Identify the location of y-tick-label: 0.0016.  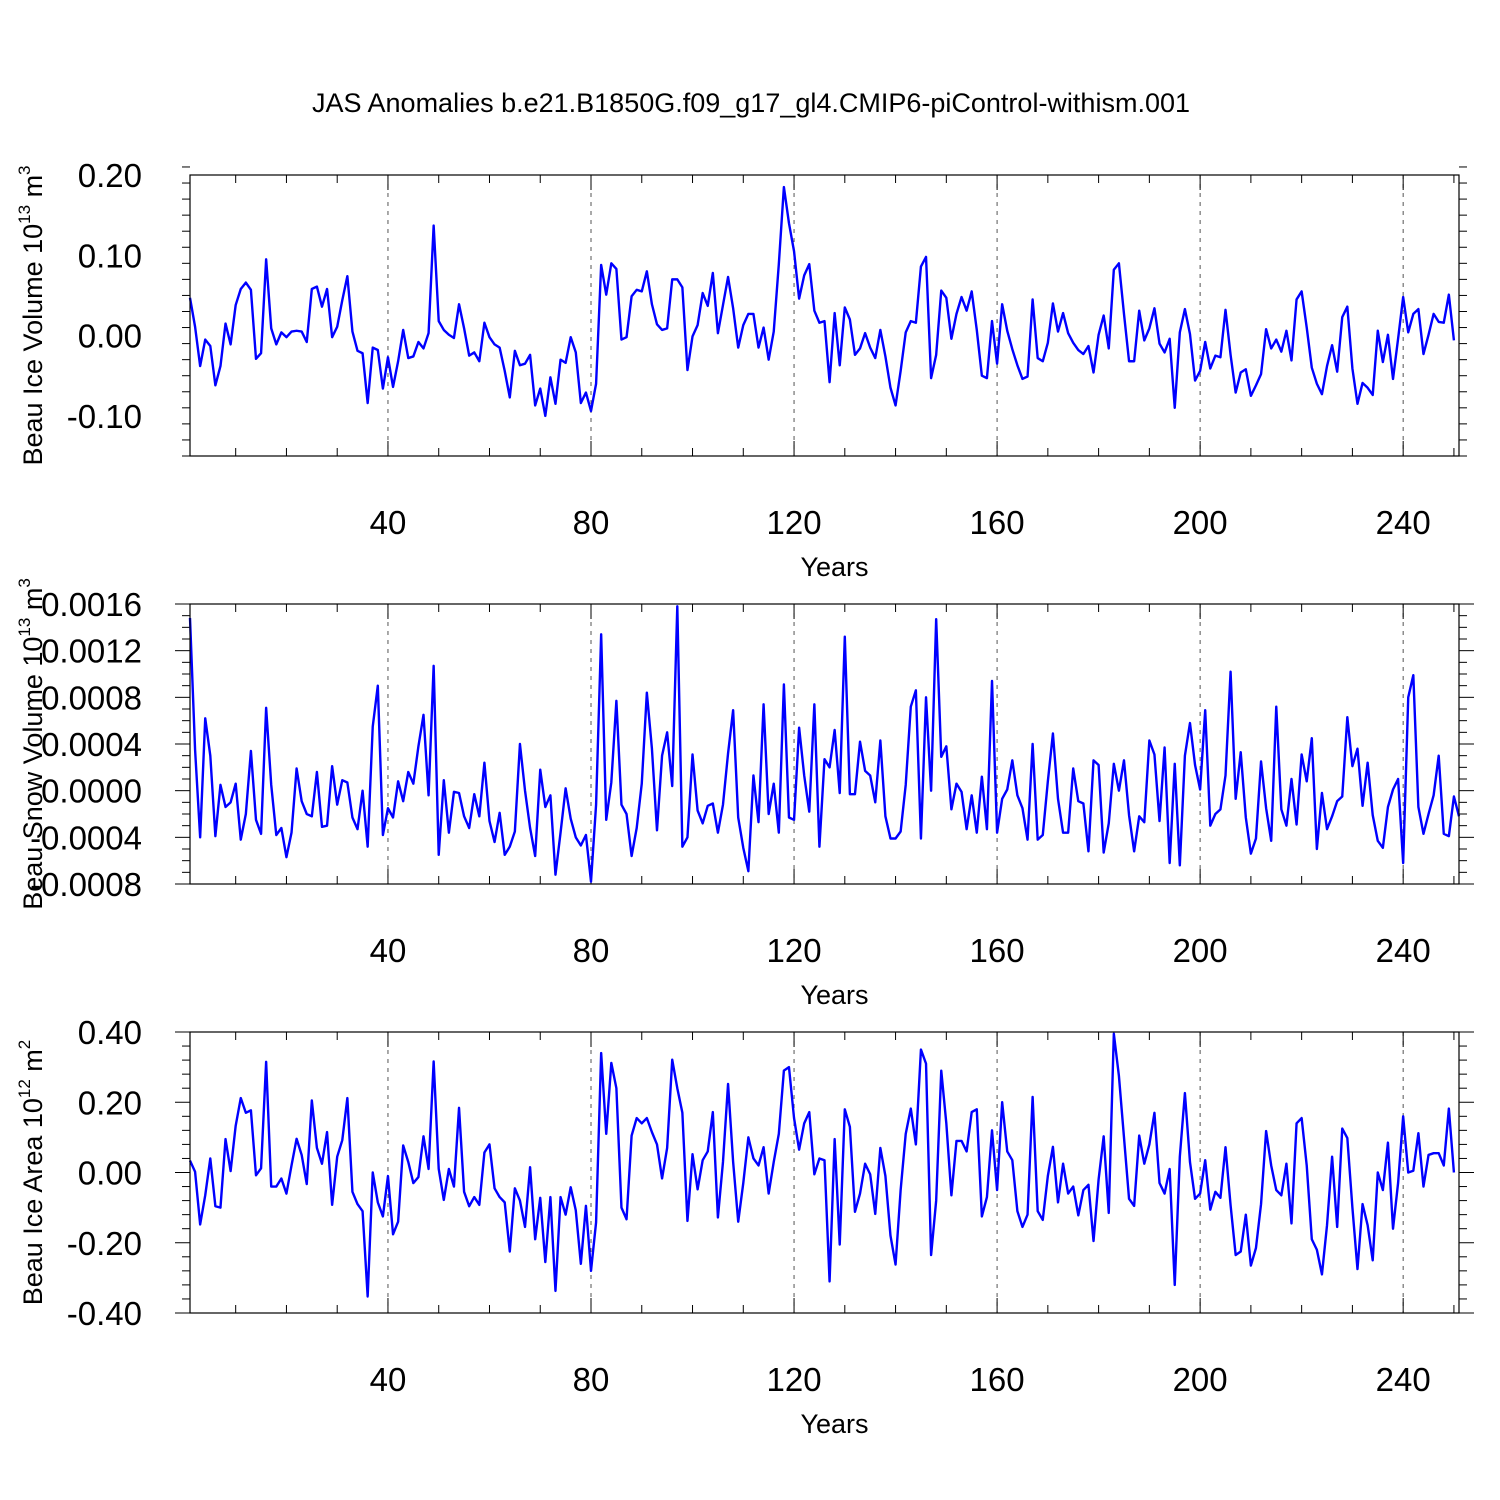
(91, 604).